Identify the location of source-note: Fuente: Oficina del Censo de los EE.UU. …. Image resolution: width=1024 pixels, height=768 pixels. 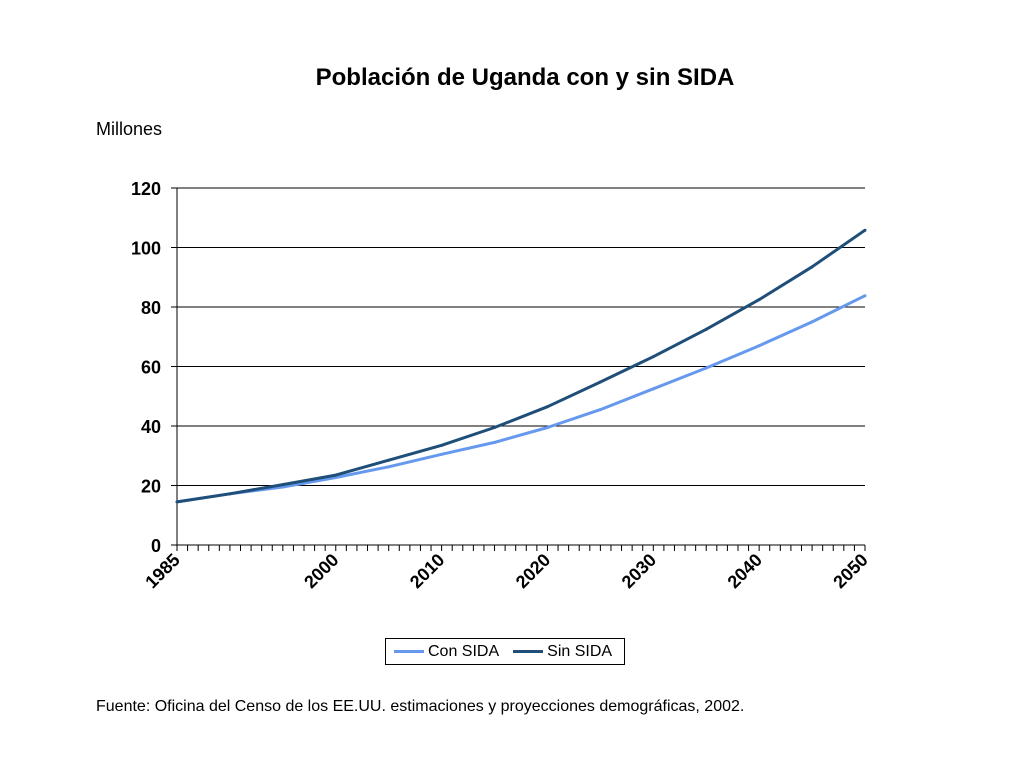
(420, 706).